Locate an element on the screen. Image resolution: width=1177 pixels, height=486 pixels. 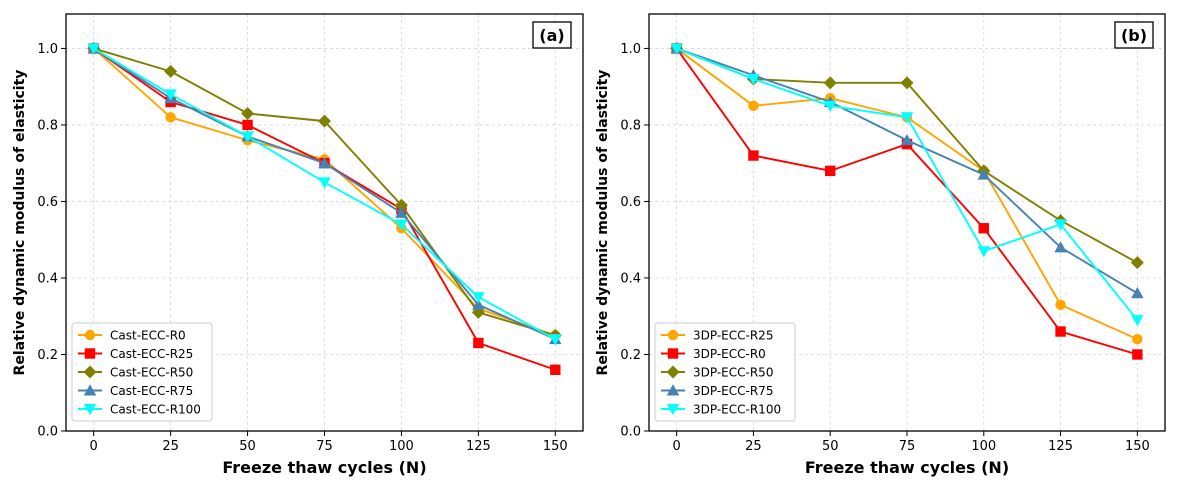
panel-label: (a) is located at coordinates (551, 35).